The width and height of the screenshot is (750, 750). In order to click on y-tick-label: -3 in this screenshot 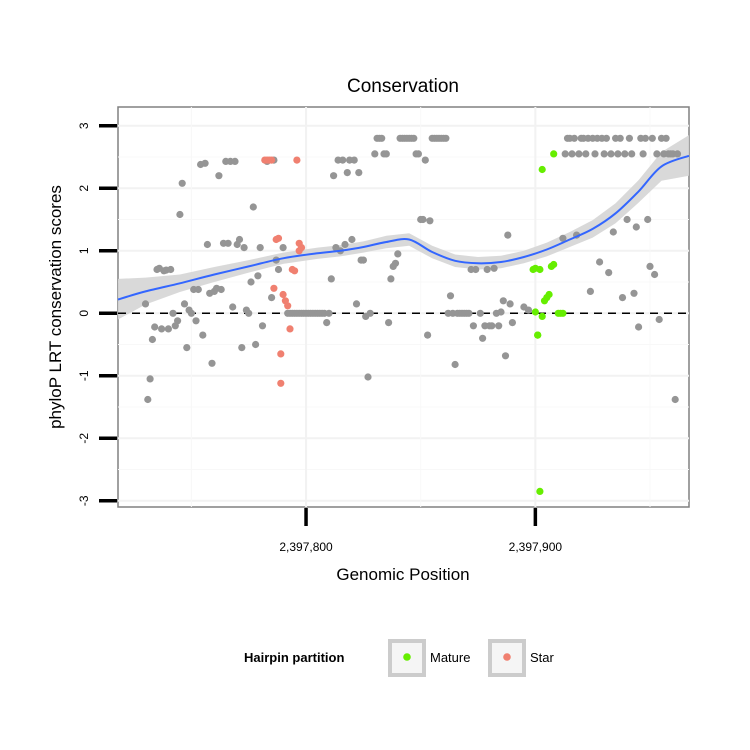, I will do `click(84, 500)`.